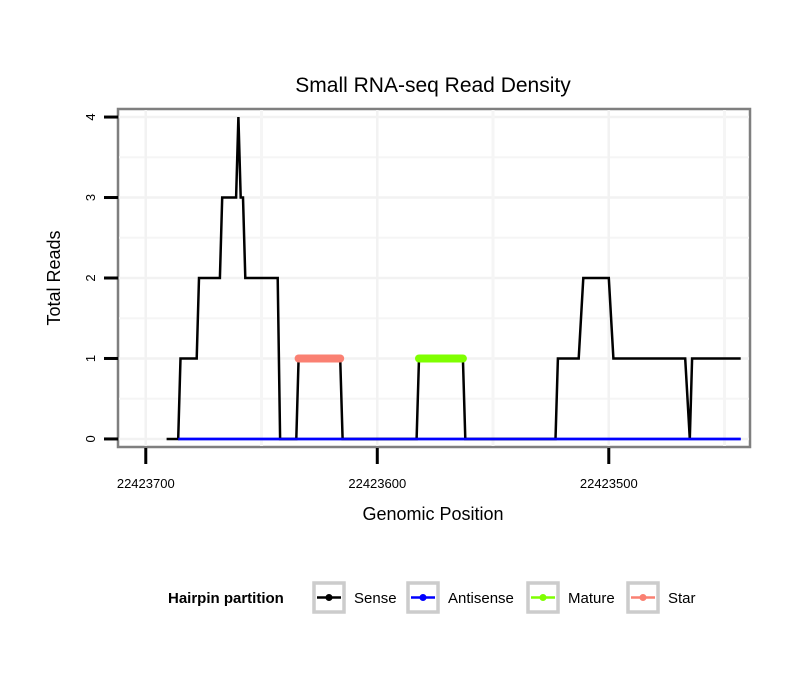 The height and width of the screenshot is (690, 810). Describe the element at coordinates (375, 598) in the screenshot. I see `legend-label: Sense` at that location.